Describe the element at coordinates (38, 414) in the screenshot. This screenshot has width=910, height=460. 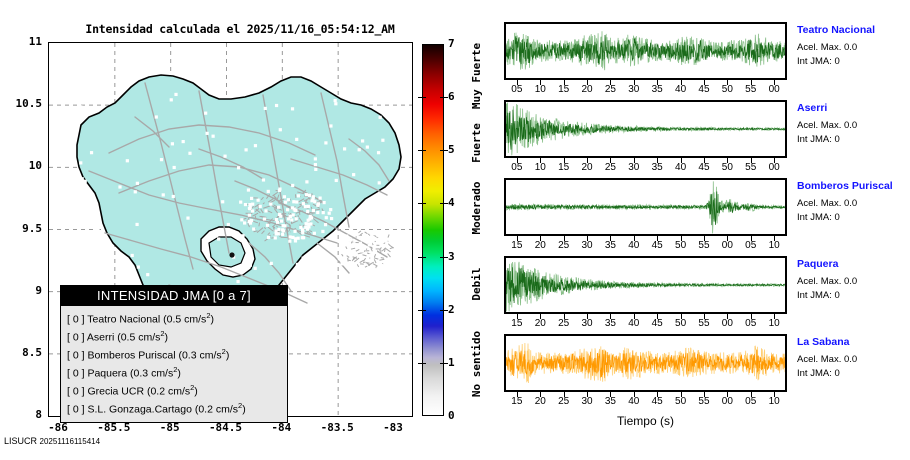
I see `lat-tick-label: 8` at that location.